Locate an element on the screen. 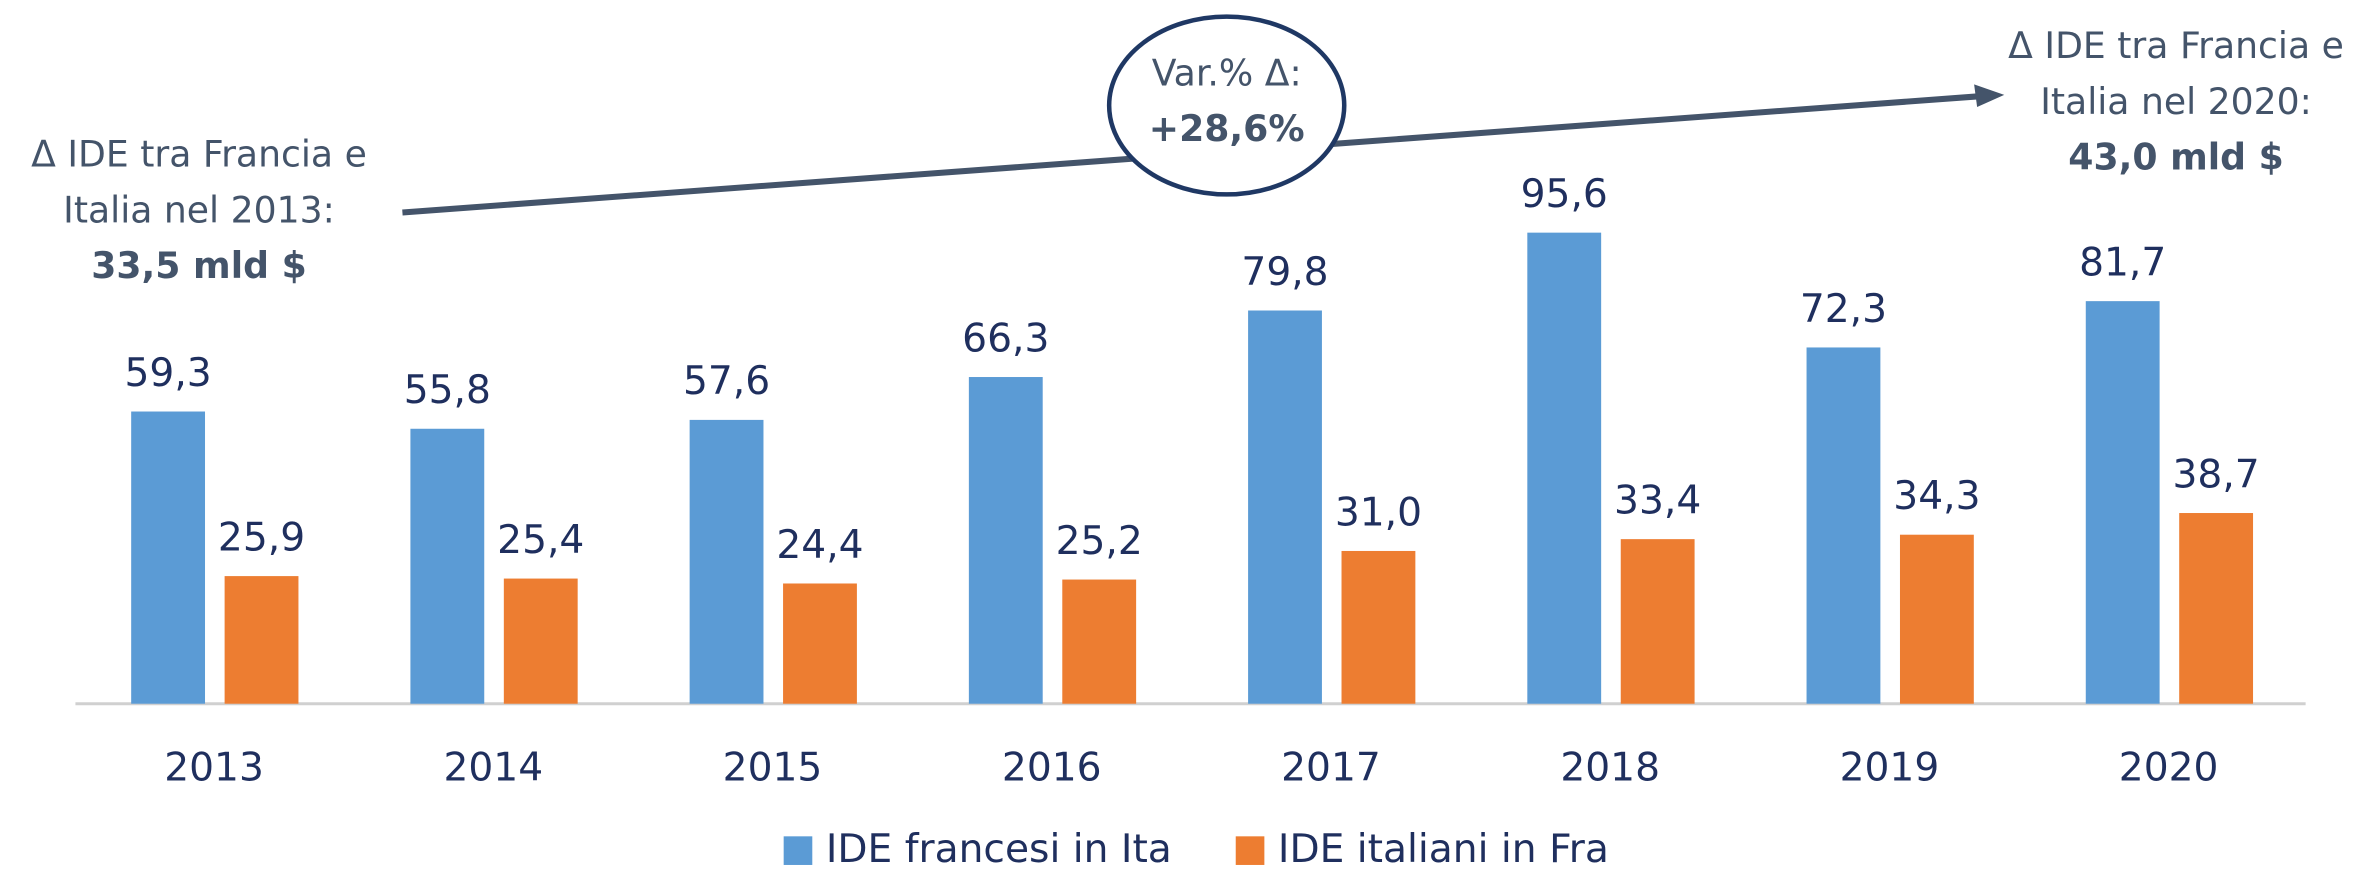 This screenshot has height=874, width=2369. value-label: 24,4 is located at coordinates (819, 545).